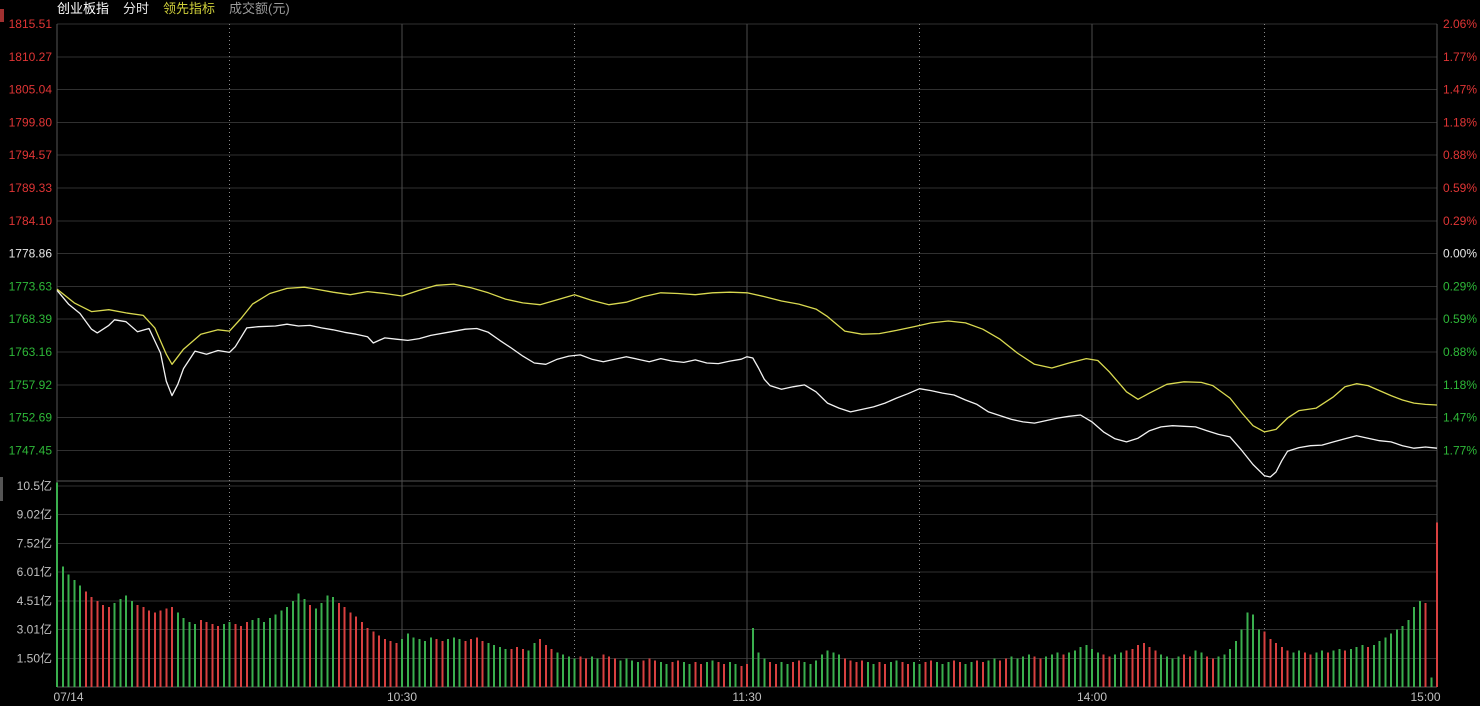 This screenshot has height=706, width=1480. What do you see at coordinates (189, 8) in the screenshot?
I see `tab-leading-indicator: 领先指标` at bounding box center [189, 8].